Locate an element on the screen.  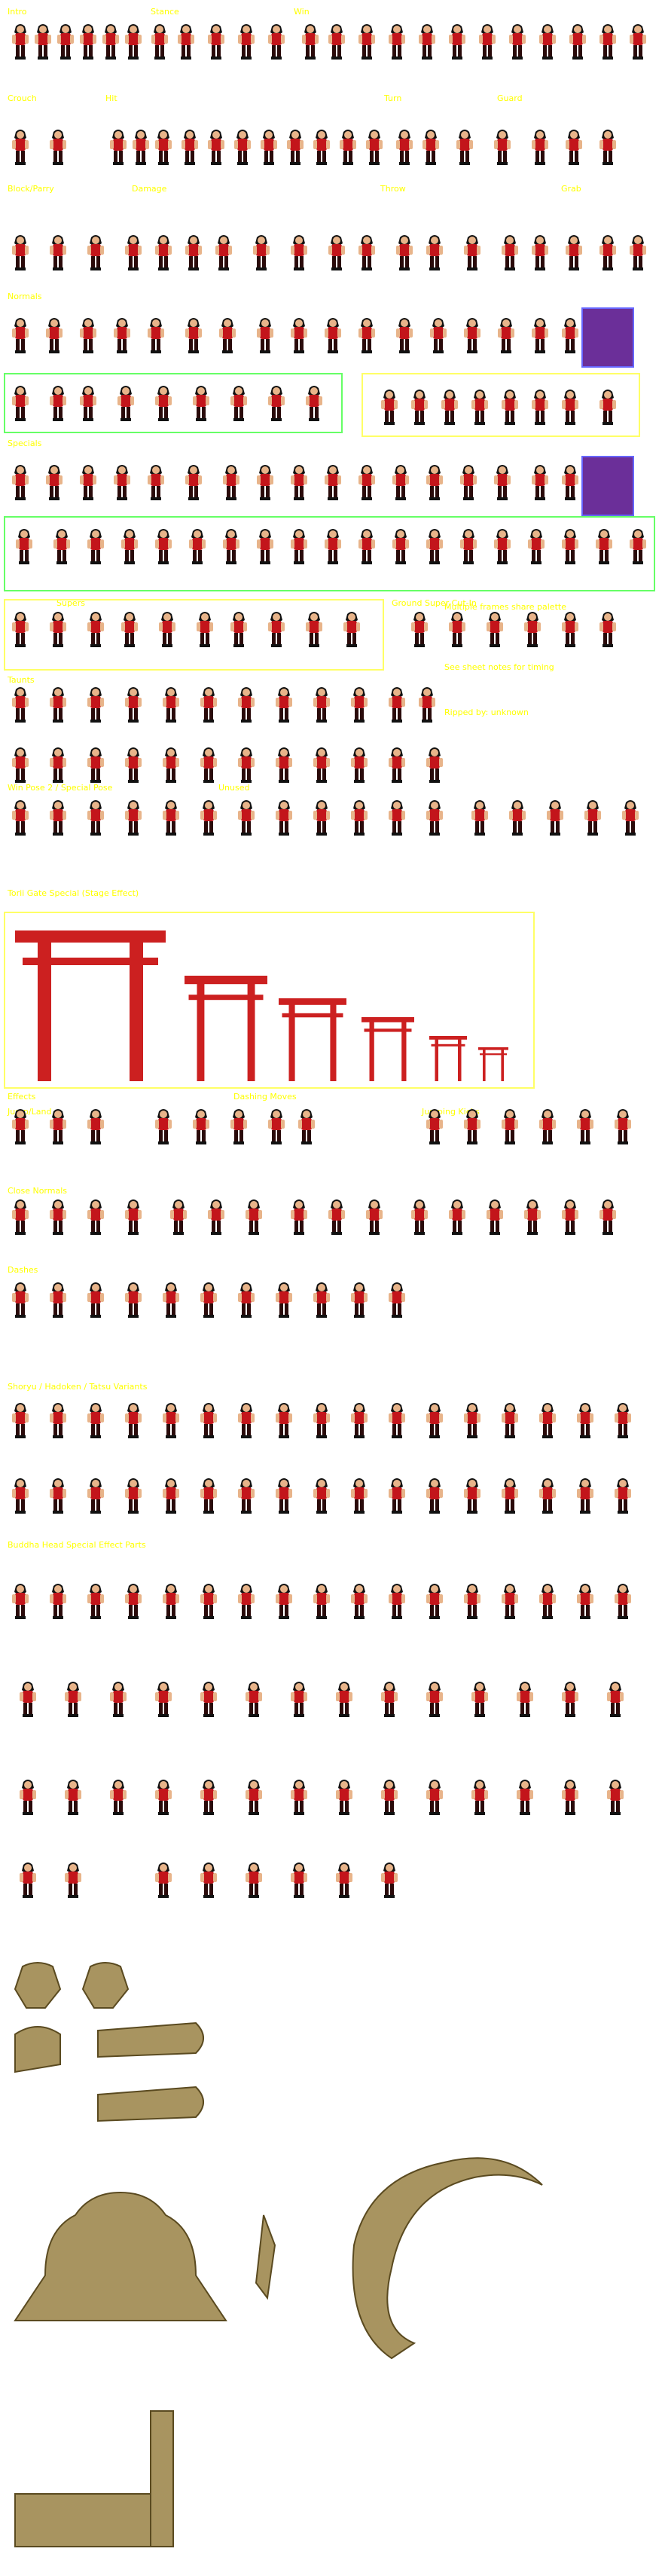
label-taunts: Taunts is located at coordinates (21, 680).